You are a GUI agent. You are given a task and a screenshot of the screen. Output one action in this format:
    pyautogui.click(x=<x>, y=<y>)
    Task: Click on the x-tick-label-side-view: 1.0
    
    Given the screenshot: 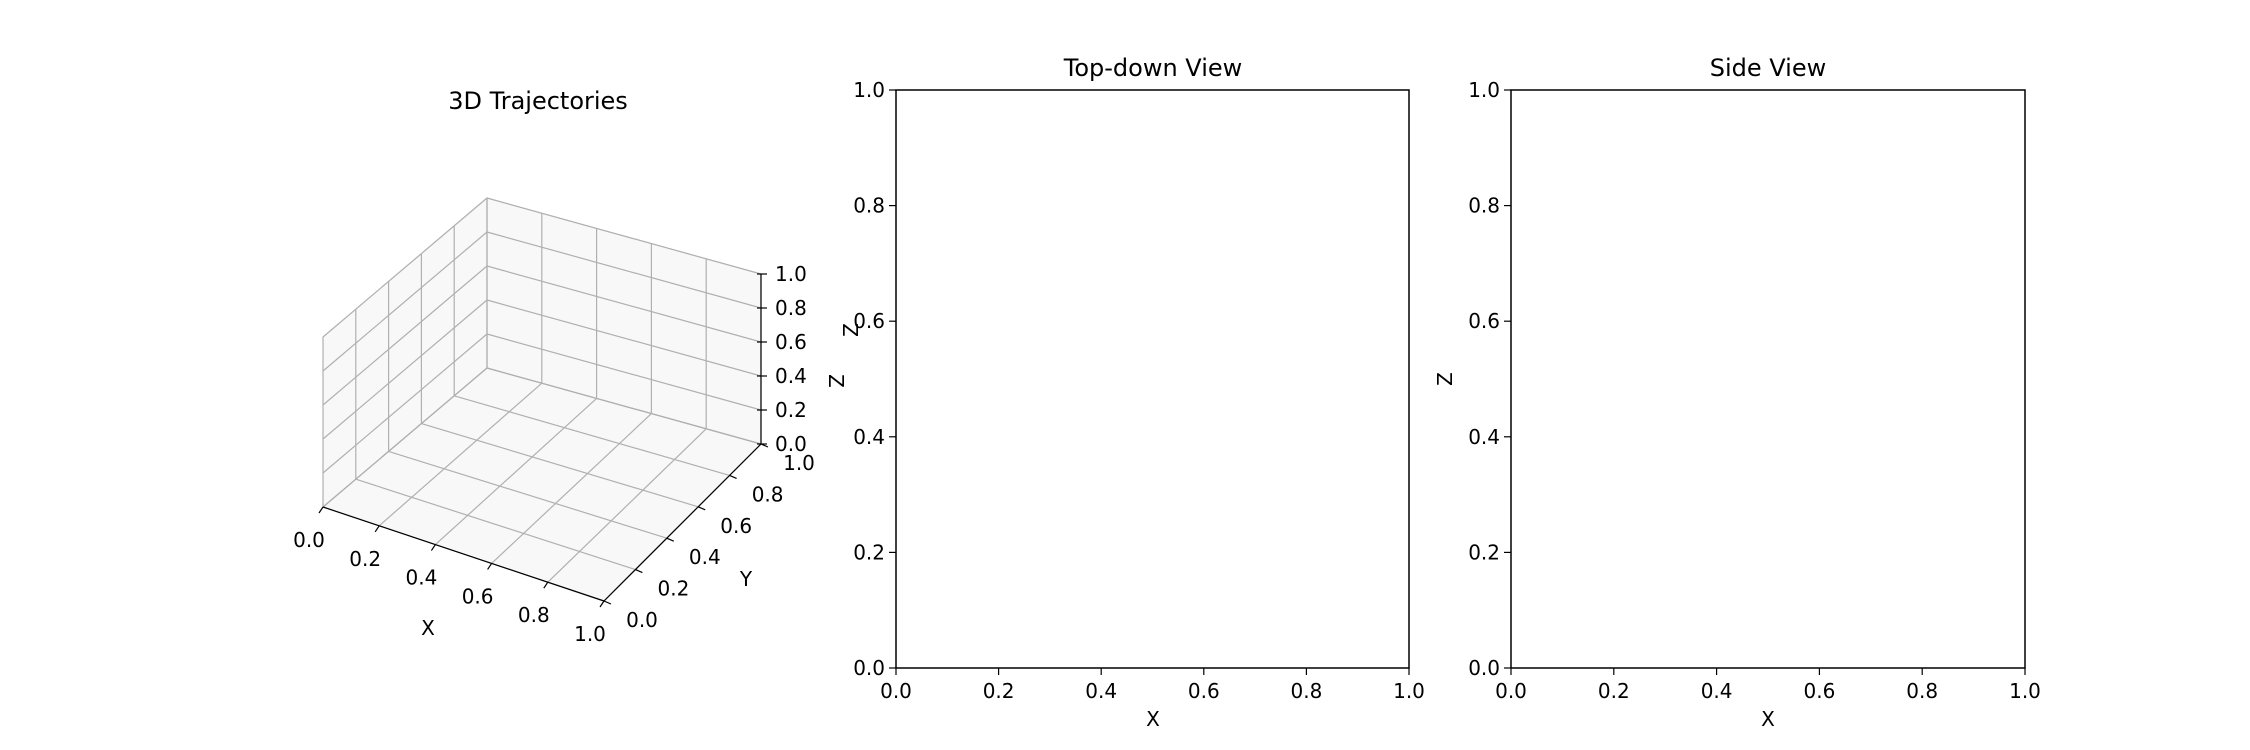 What is the action you would take?
    pyautogui.click(x=2025, y=691)
    